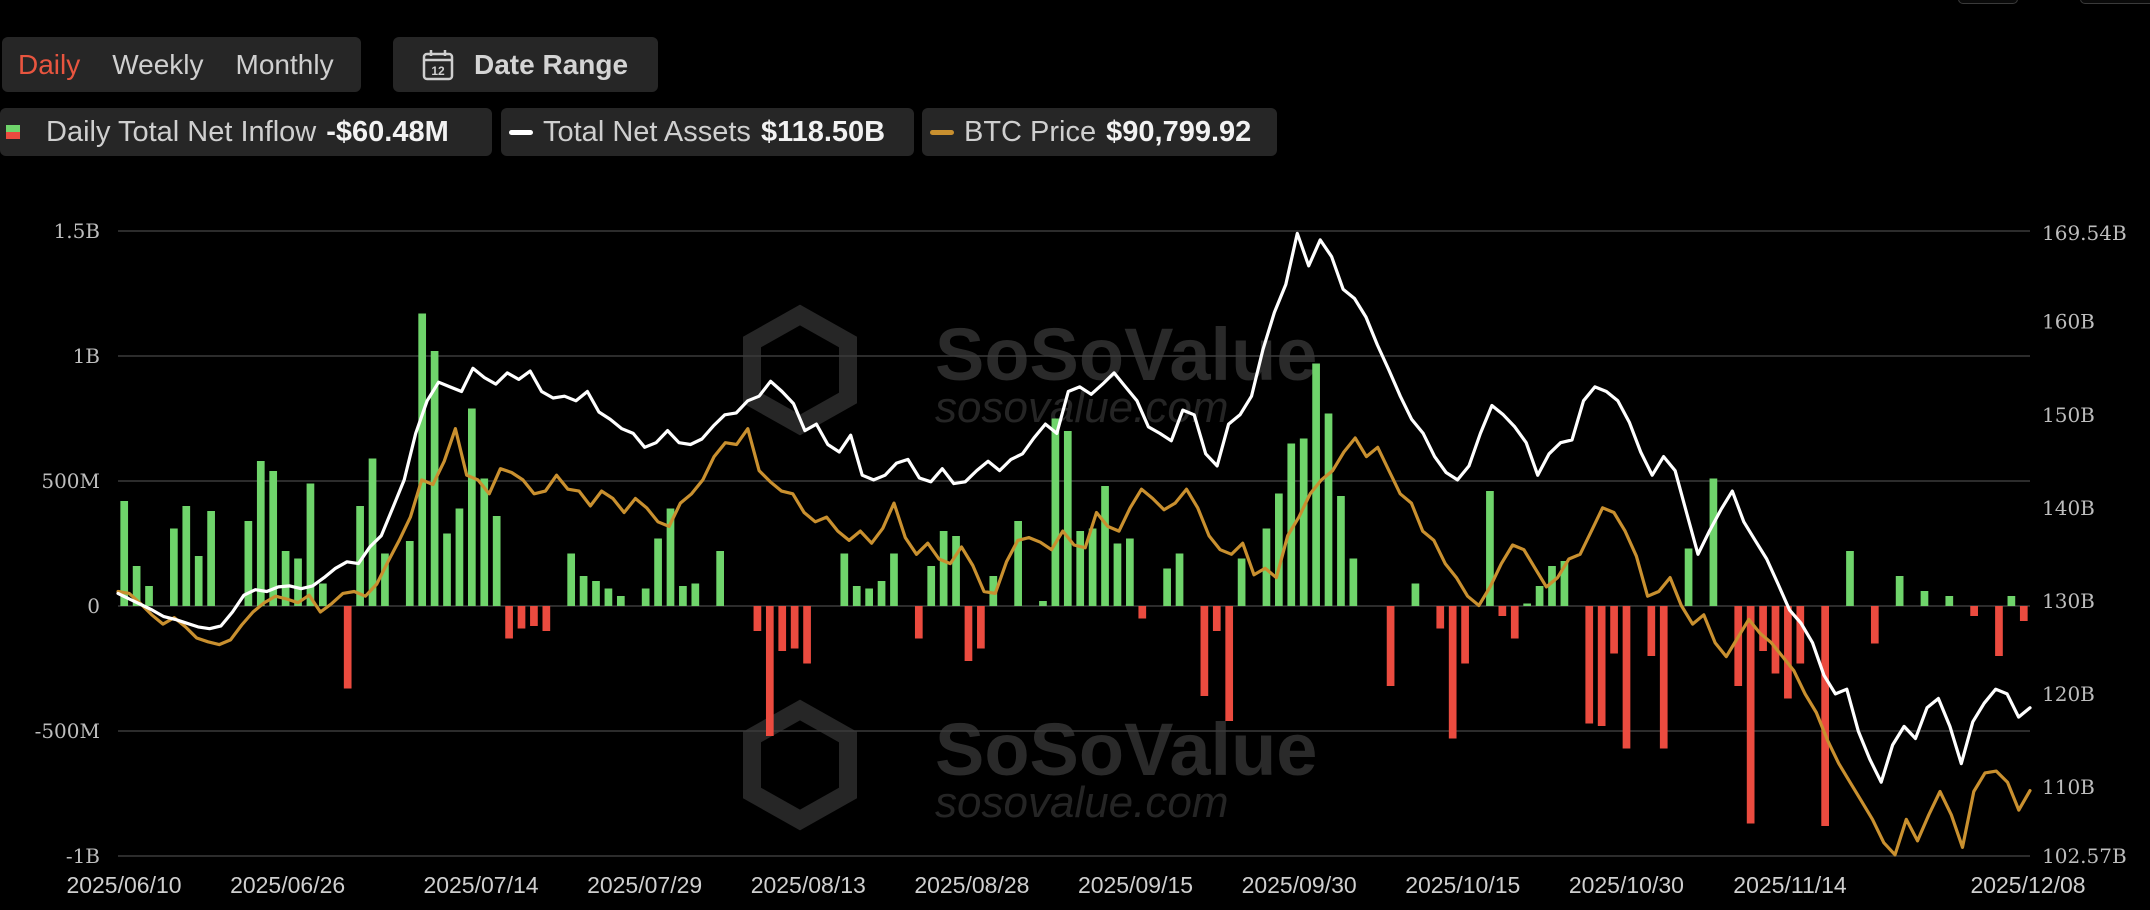 This screenshot has width=2150, height=910. Describe the element at coordinates (284, 64) in the screenshot. I see `tab-monthly: Monthly` at that location.